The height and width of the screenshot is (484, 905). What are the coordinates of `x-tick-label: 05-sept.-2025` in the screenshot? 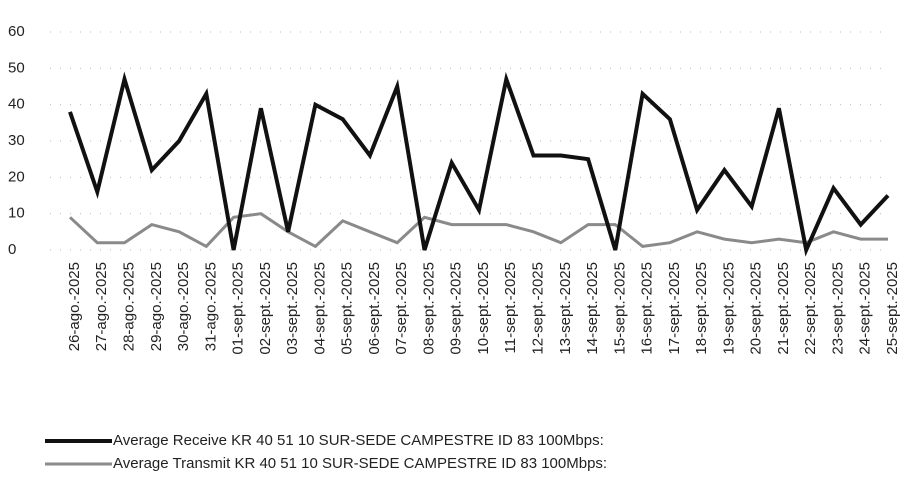 It's located at (347, 308).